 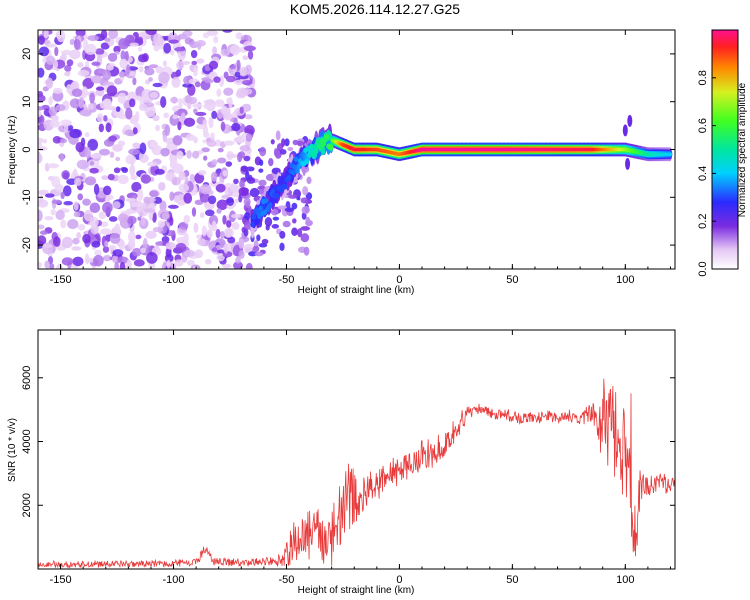 I want to click on top-x-axis-label: Height of straight line (km), so click(x=356, y=290).